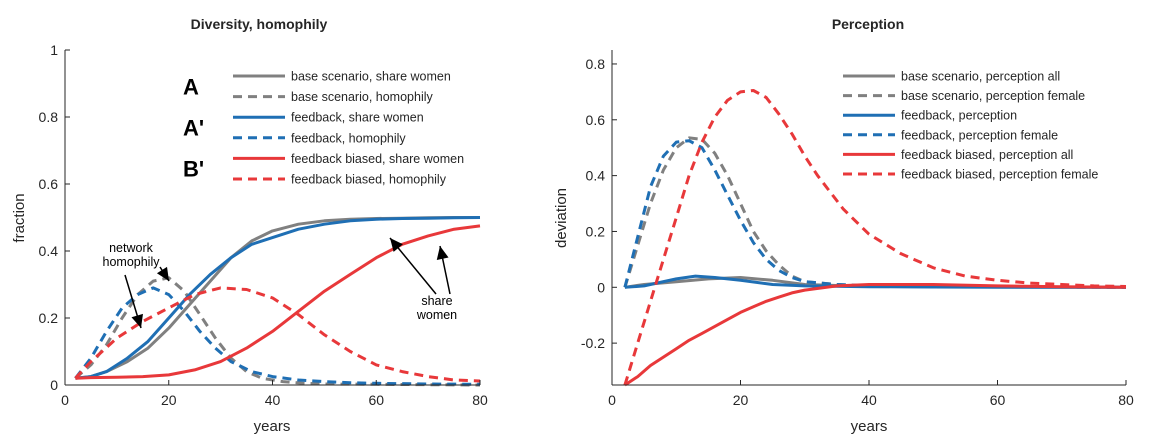 The image size is (1151, 438). What do you see at coordinates (869, 426) in the screenshot?
I see `x-axis-label-right: years` at bounding box center [869, 426].